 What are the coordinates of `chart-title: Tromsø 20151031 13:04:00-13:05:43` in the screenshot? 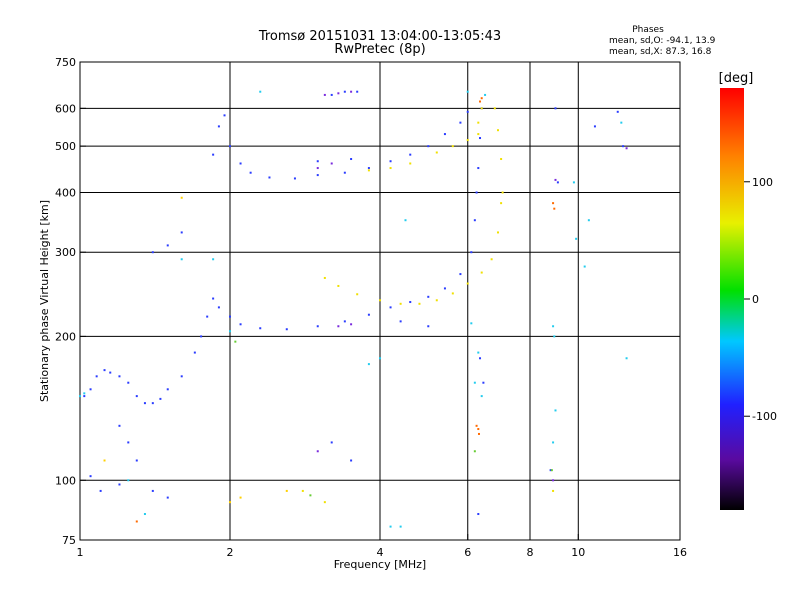 It's located at (379, 36).